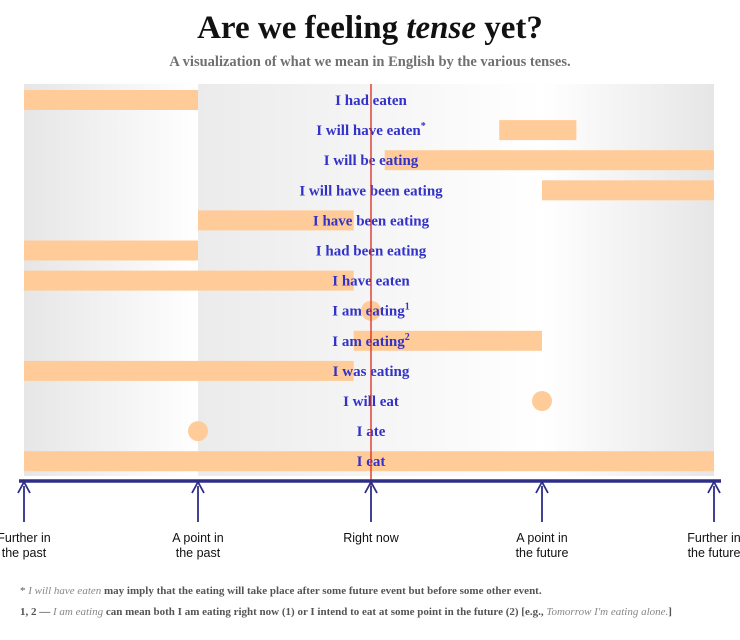  I want to click on tense-label: I am eating1, so click(371, 311).